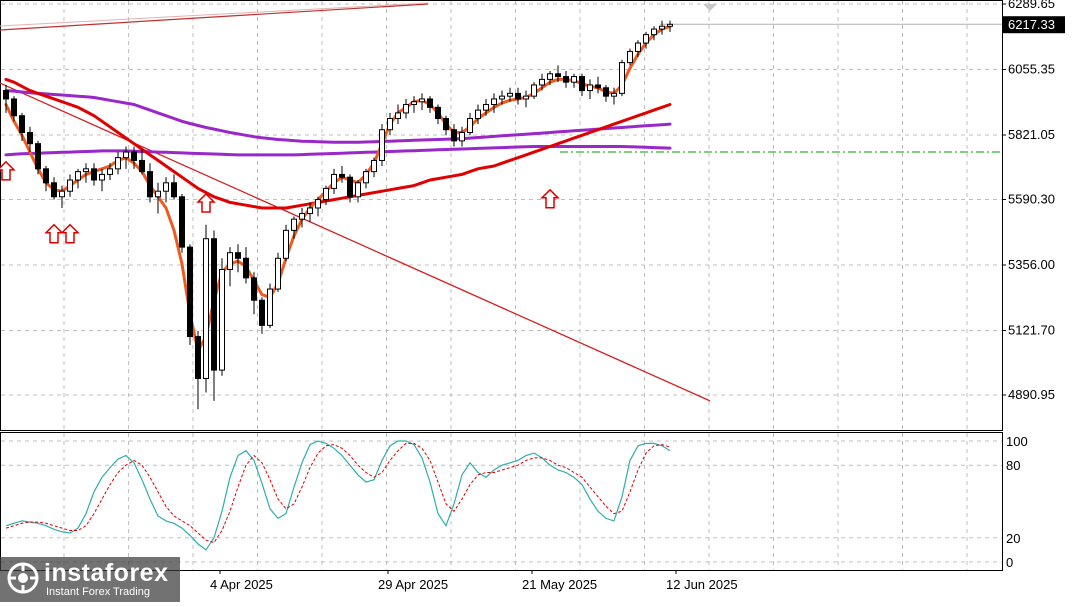  Describe the element at coordinates (1031, 134) in the screenshot. I see `price-tick-label: 5821.05` at that location.